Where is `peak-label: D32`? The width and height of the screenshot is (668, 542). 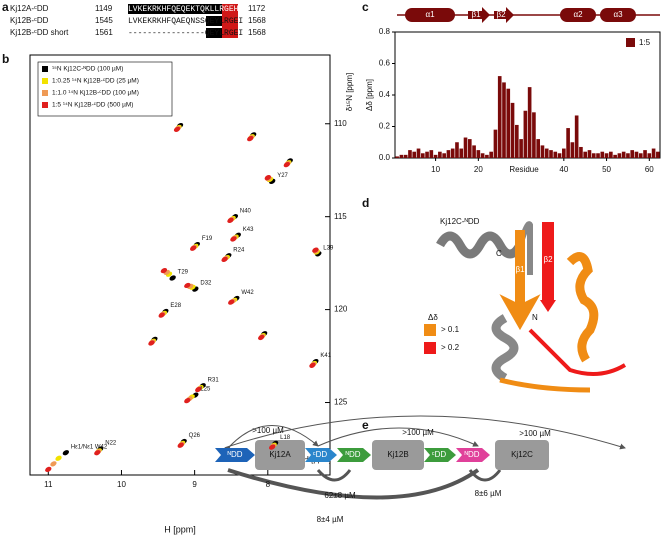 peak-label: D32 is located at coordinates (206, 284).